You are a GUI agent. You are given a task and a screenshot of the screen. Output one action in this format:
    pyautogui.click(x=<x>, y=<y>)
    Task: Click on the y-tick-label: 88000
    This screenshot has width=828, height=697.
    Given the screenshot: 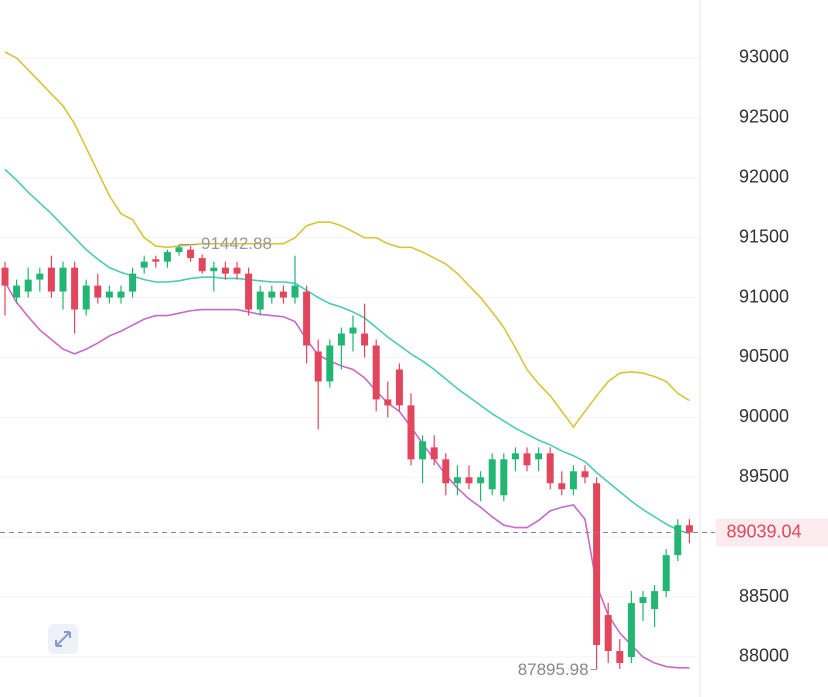 What is the action you would take?
    pyautogui.click(x=764, y=656)
    